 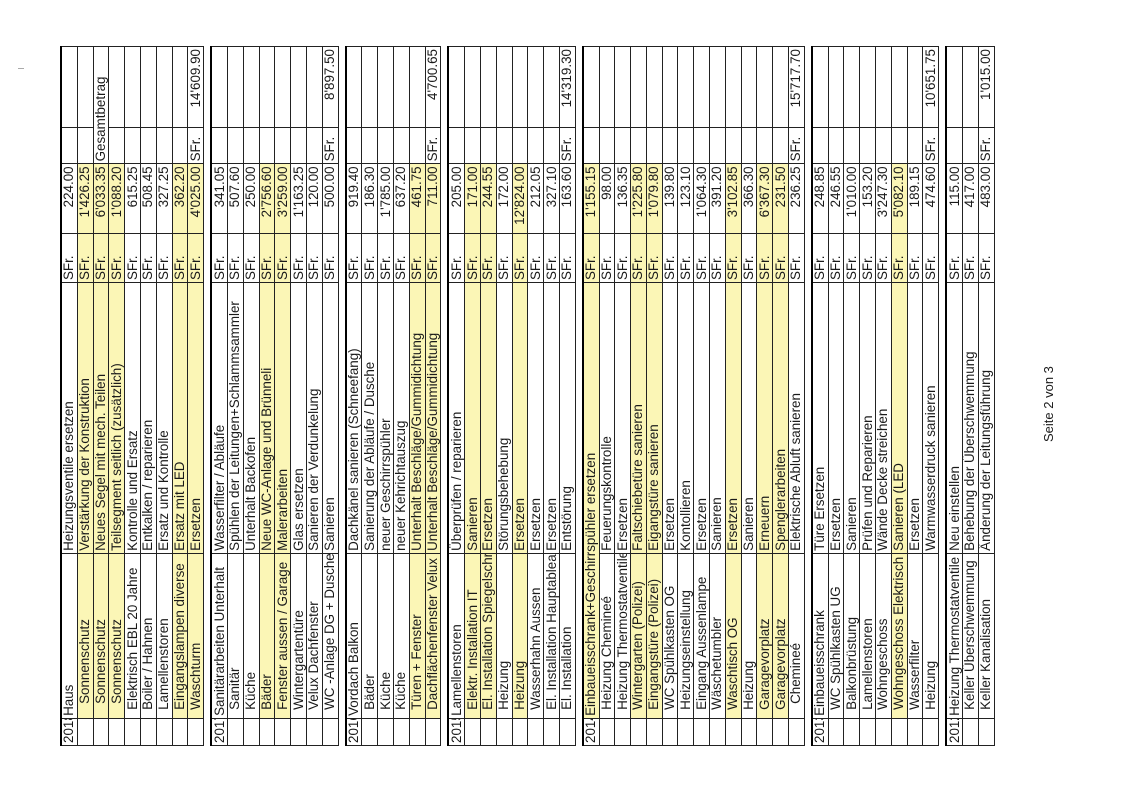 I want to click on action-cell: Spenglerarbeiten, so click(x=780, y=418).